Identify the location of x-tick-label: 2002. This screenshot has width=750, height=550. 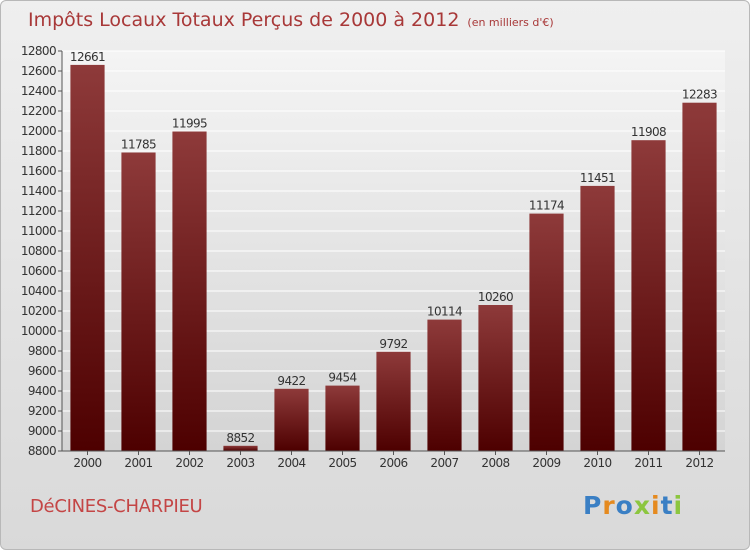
(189, 463).